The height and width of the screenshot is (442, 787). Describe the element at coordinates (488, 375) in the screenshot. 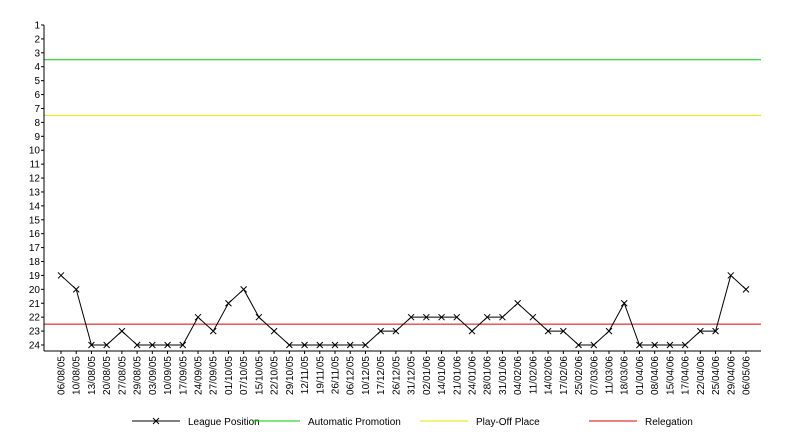

I see `x-tick-label: 28/01/06` at that location.